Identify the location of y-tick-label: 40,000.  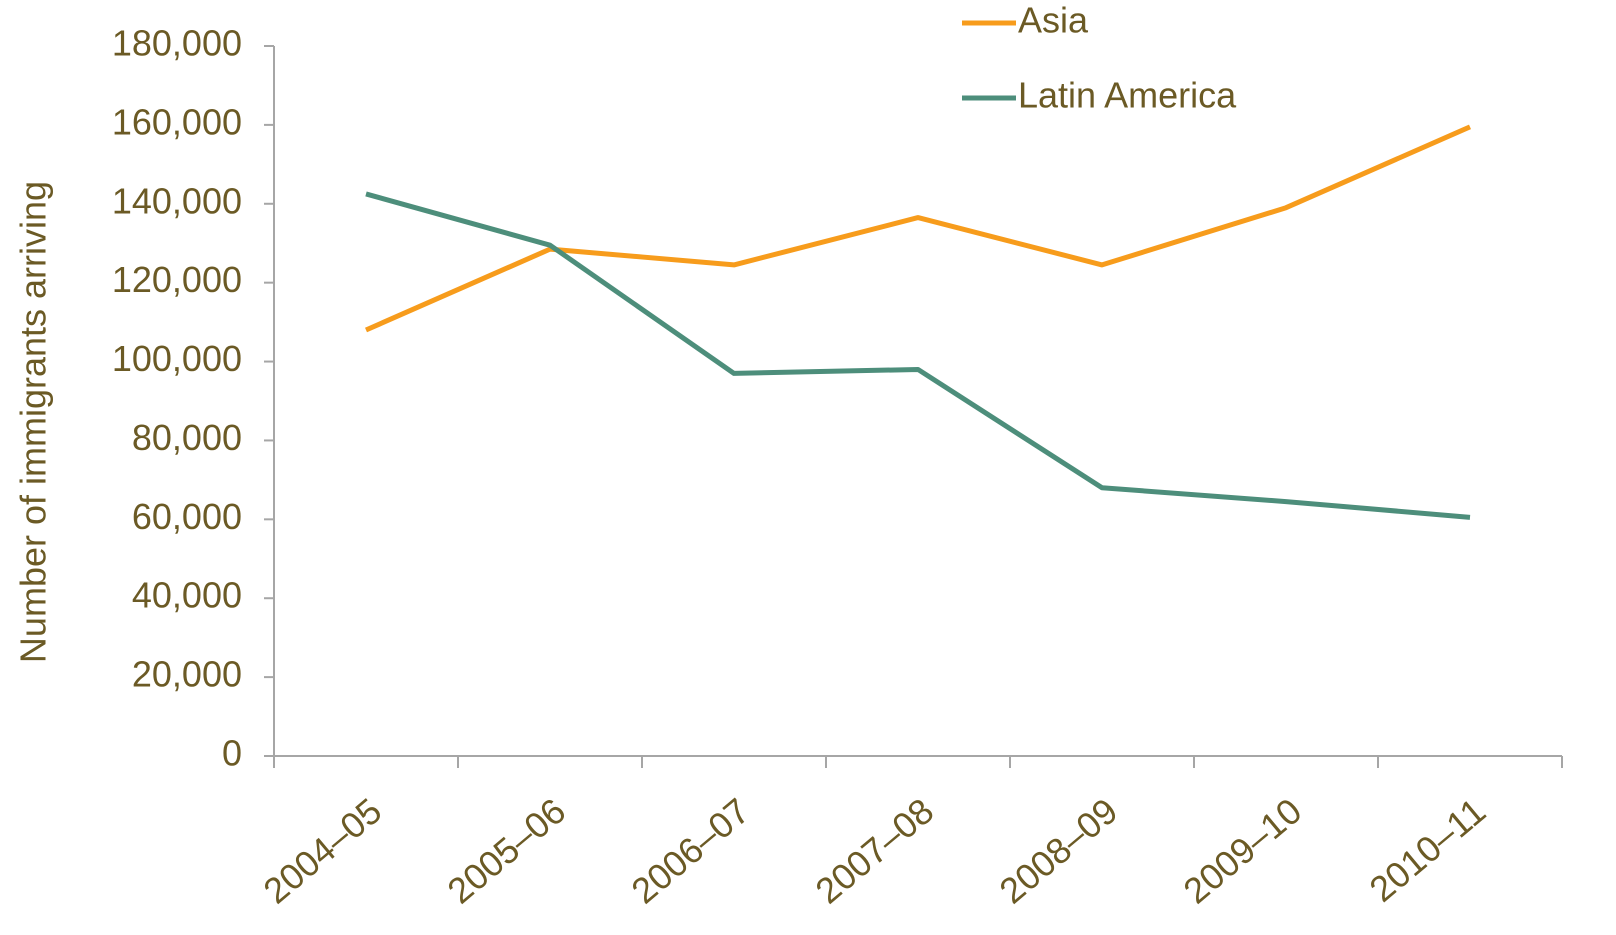
(187, 595).